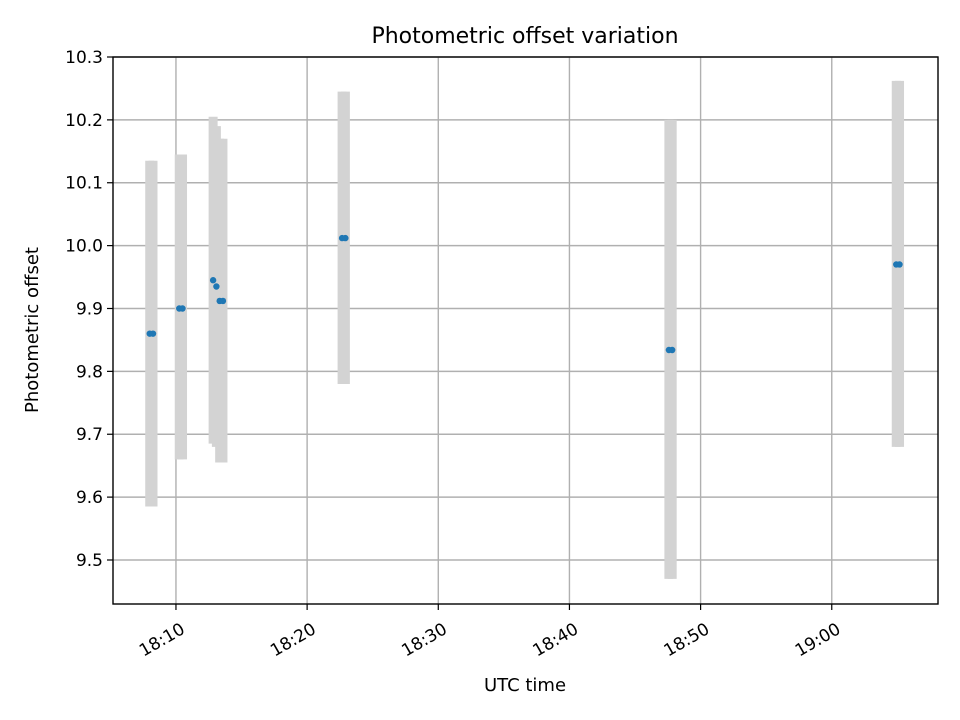 This screenshot has width=960, height=720. I want to click on x-tick-label: 18:10, so click(162, 640).